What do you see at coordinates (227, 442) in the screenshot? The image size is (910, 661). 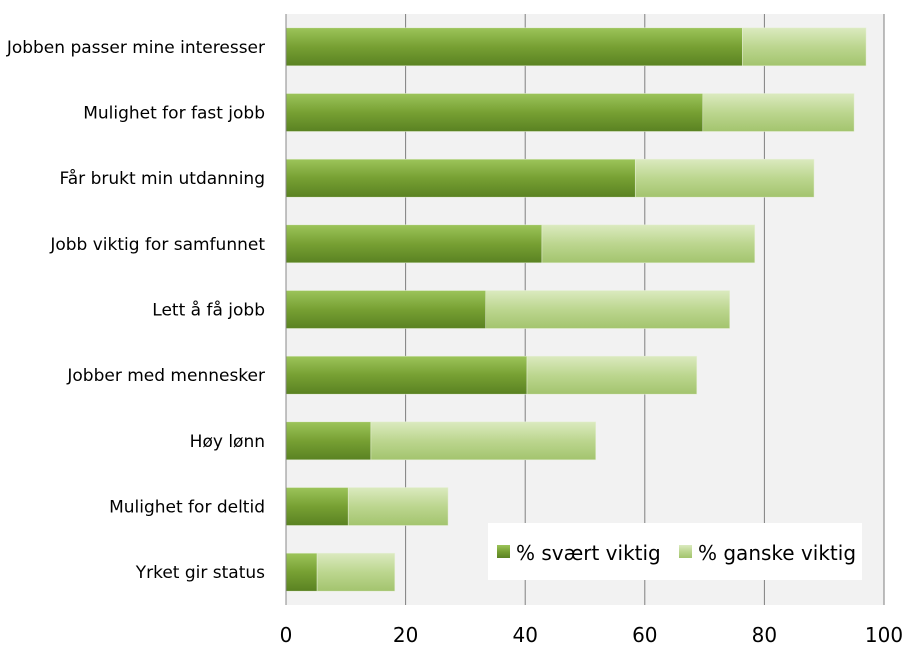 I see `category-label: Høy lønn` at bounding box center [227, 442].